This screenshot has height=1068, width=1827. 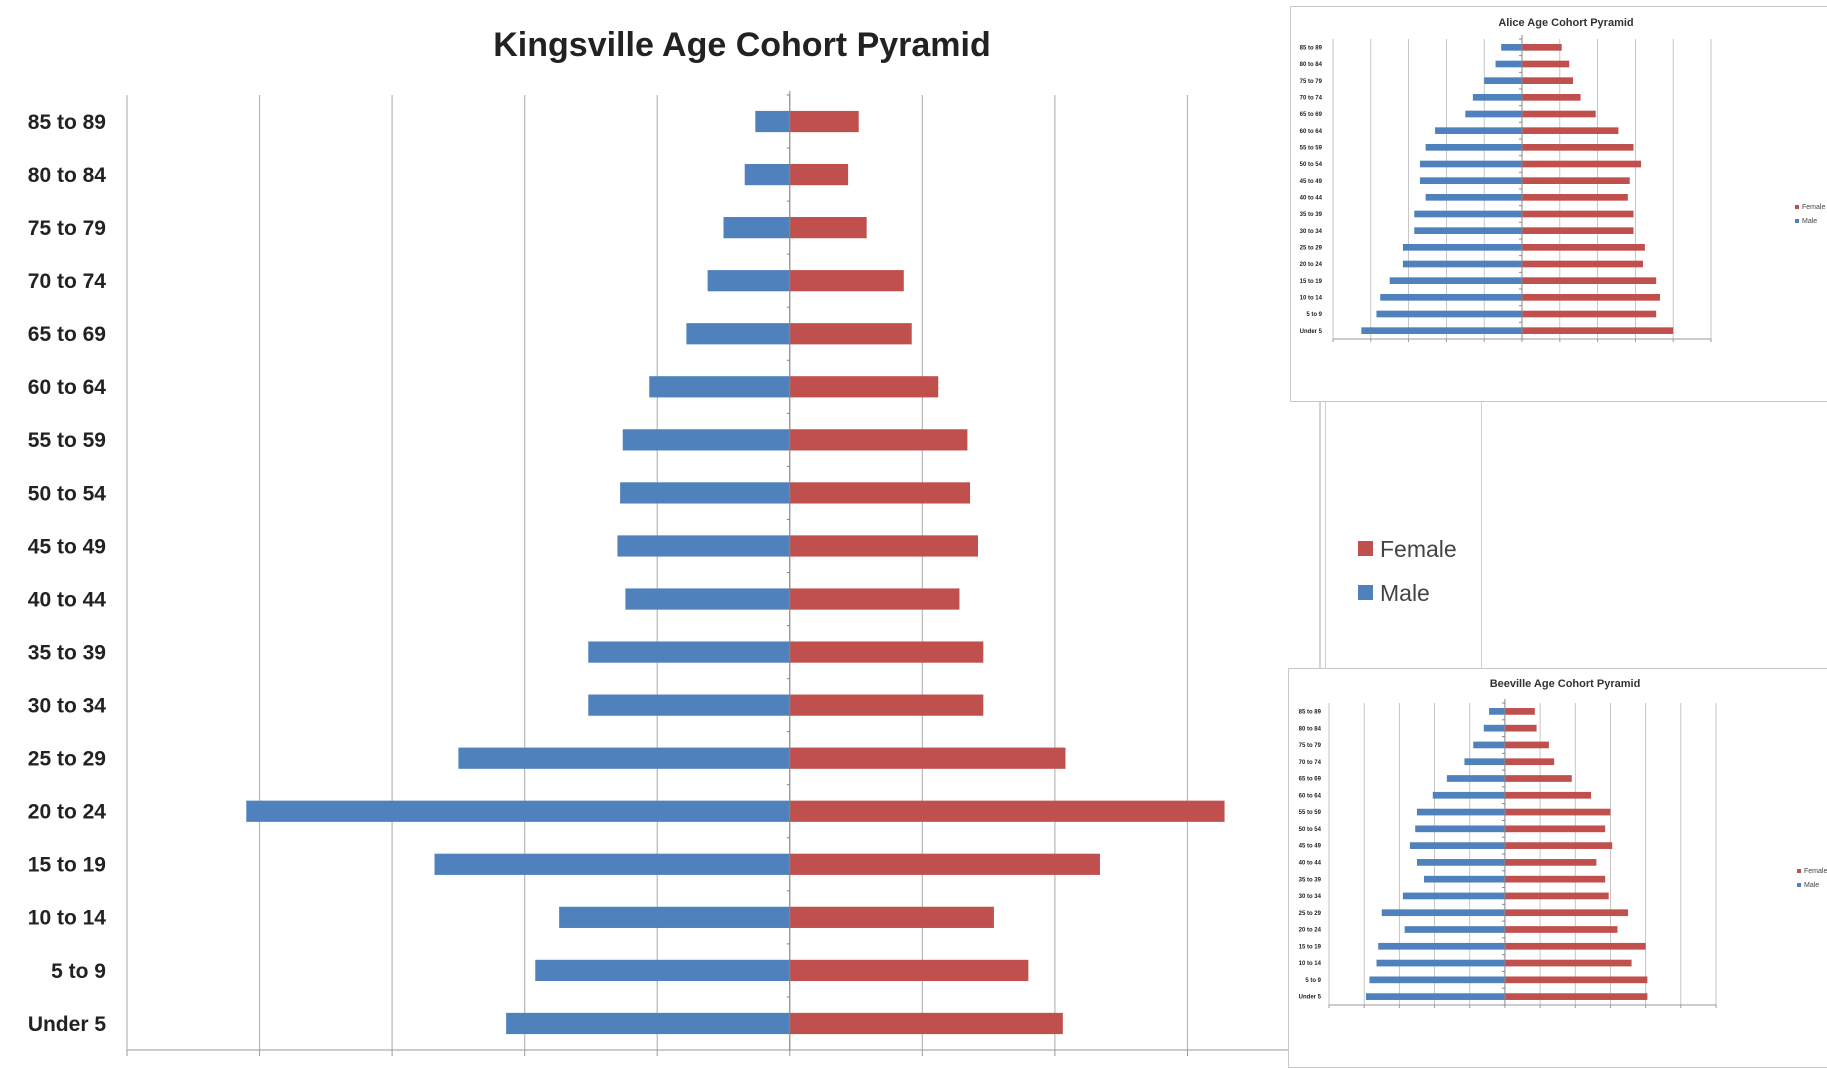 What do you see at coordinates (1310, 796) in the screenshot?
I see `beeville-category-label: 60 to 64` at bounding box center [1310, 796].